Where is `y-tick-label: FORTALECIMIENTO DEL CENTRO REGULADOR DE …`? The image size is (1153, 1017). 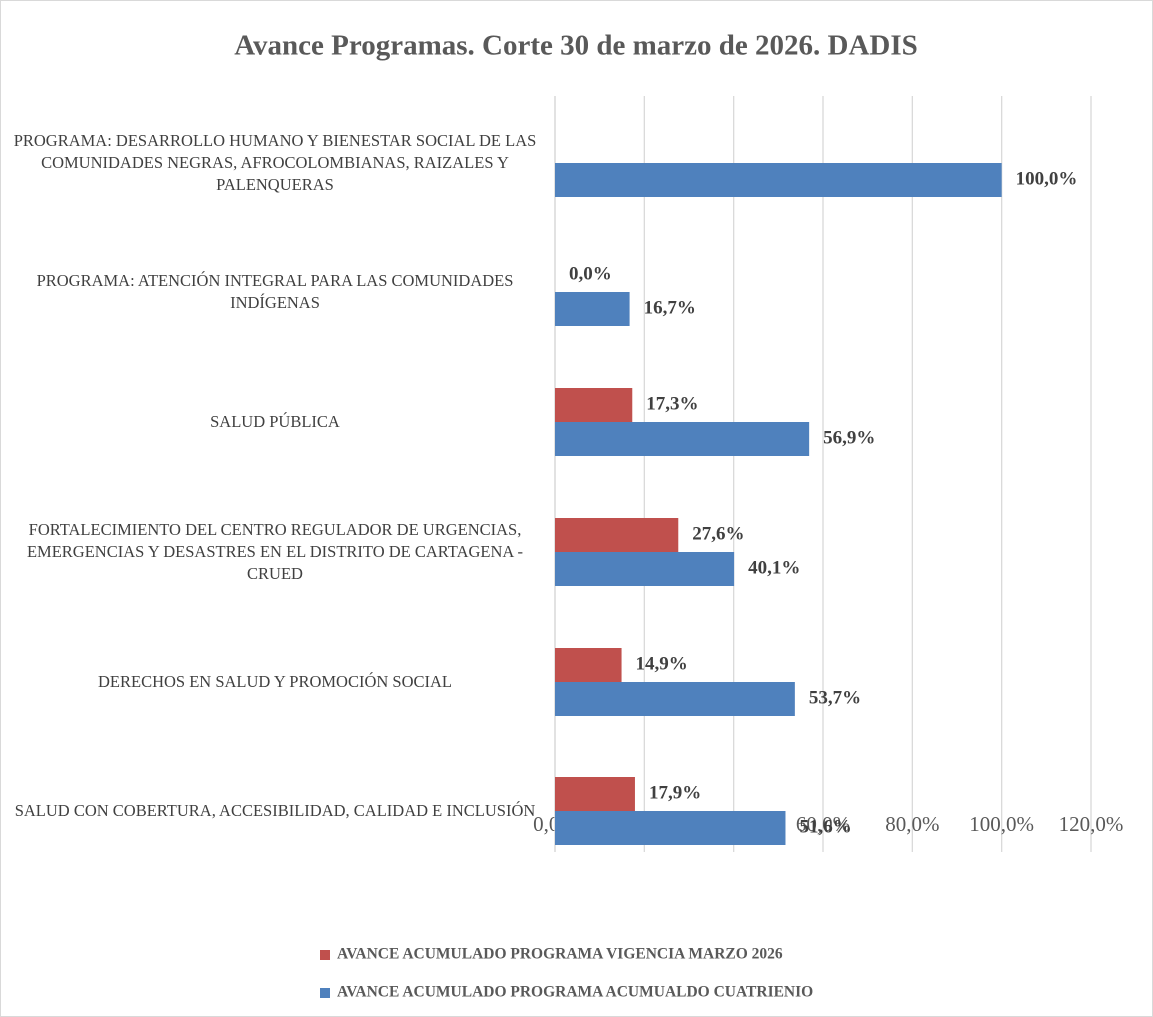 y-tick-label: FORTALECIMIENTO DEL CENTRO REGULADOR DE … is located at coordinates (275, 551).